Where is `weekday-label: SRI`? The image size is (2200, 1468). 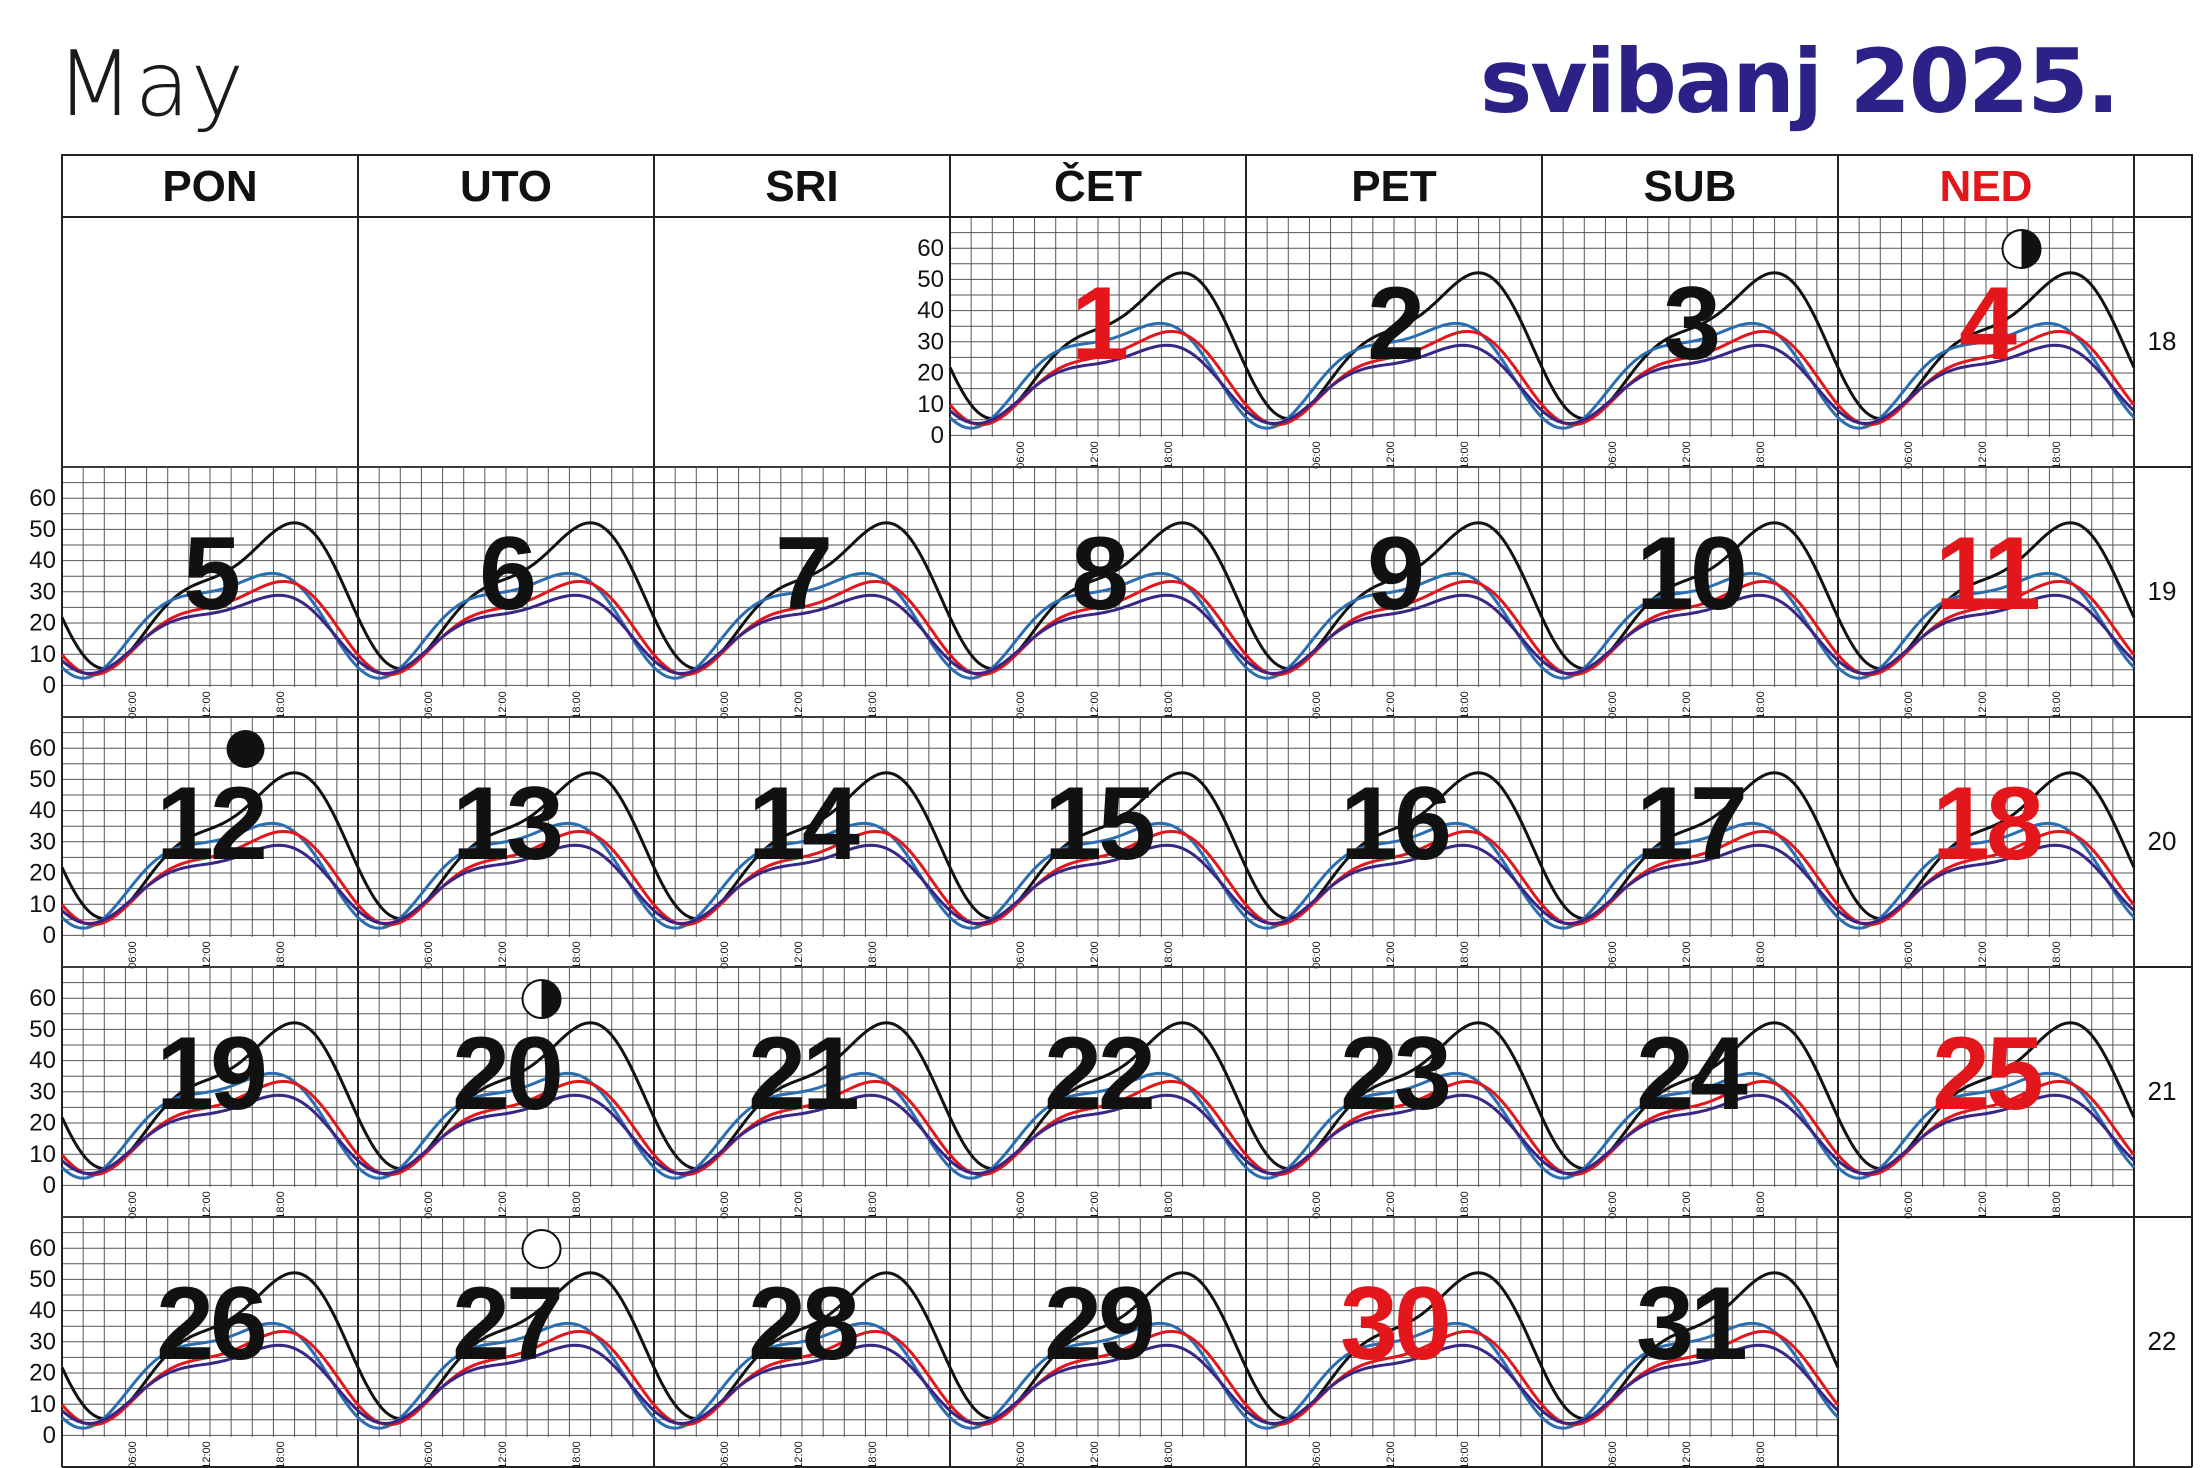 weekday-label: SRI is located at coordinates (801, 186).